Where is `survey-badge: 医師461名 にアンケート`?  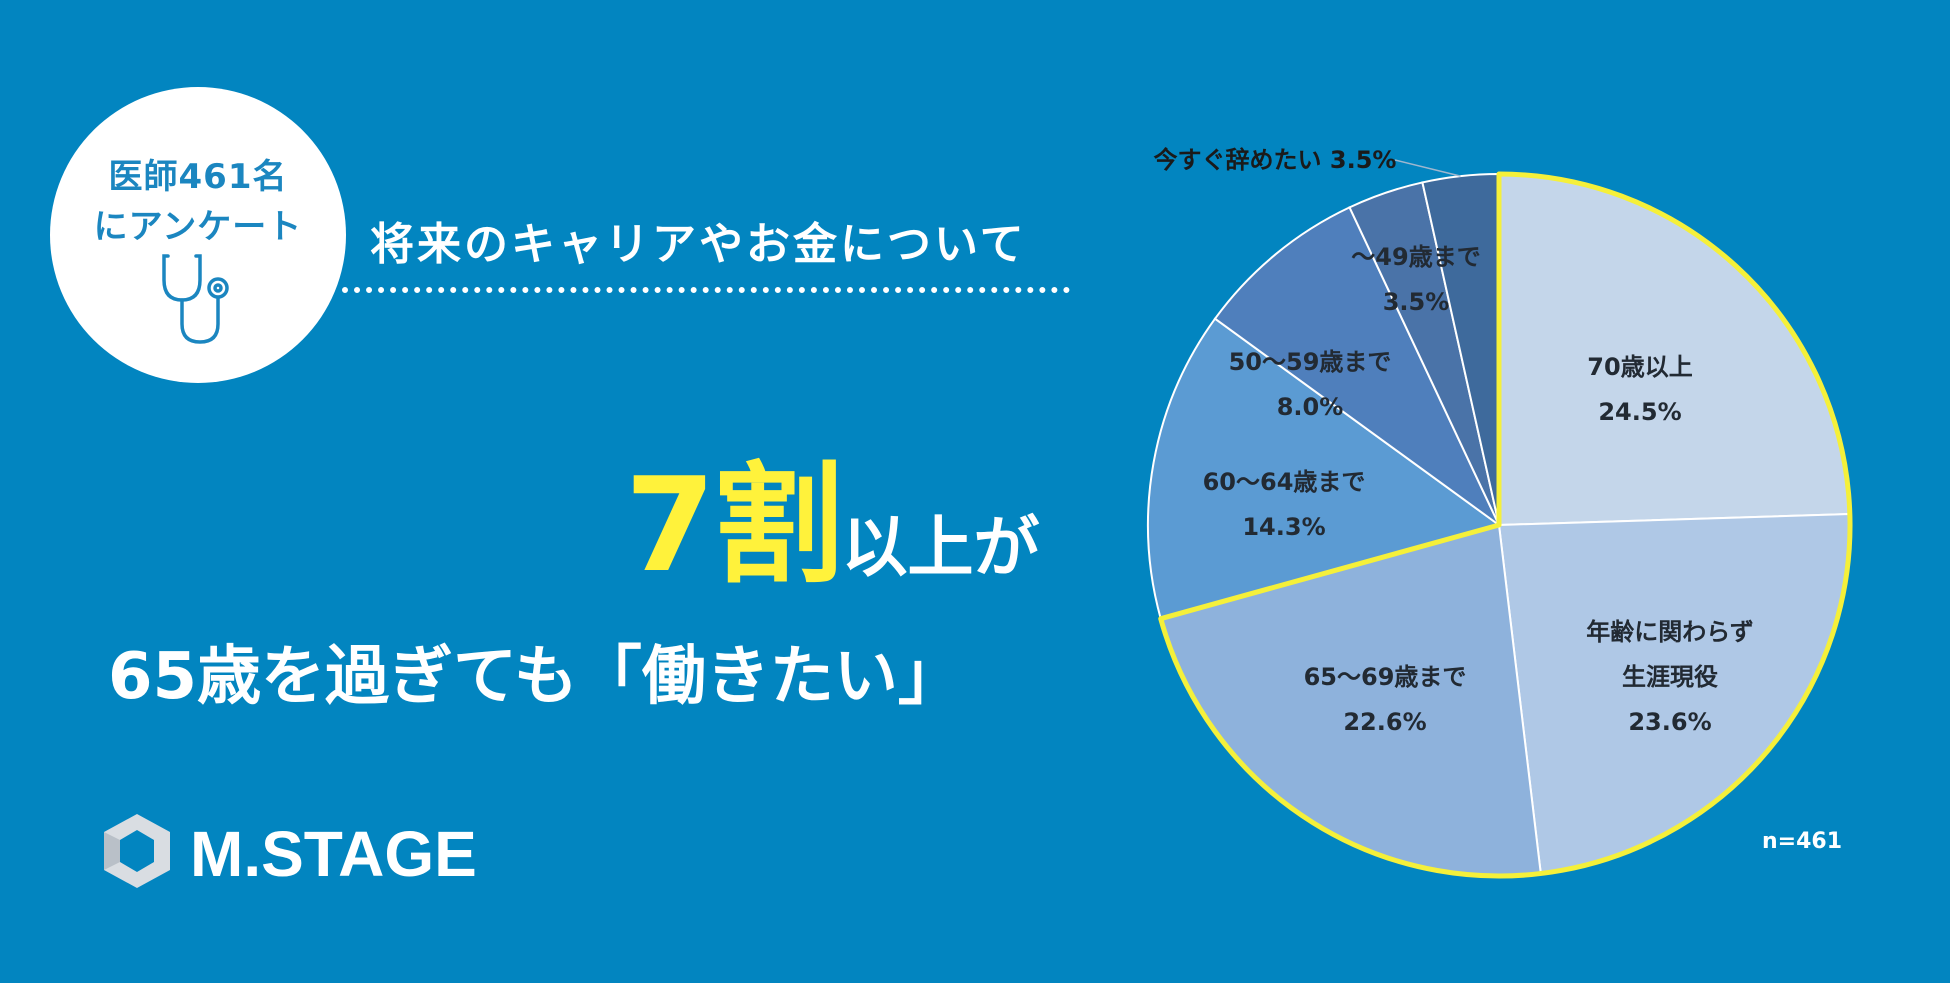 survey-badge: 医師461名 にアンケート is located at coordinates (198, 235).